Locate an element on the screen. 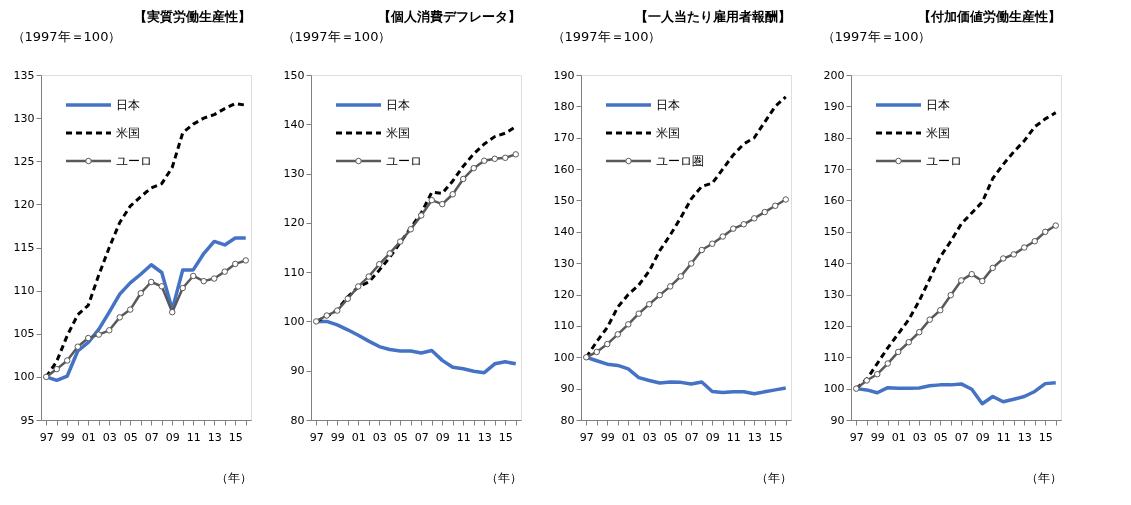 The image size is (1131, 505). y-tick-label: 125 is located at coordinates (24, 161).